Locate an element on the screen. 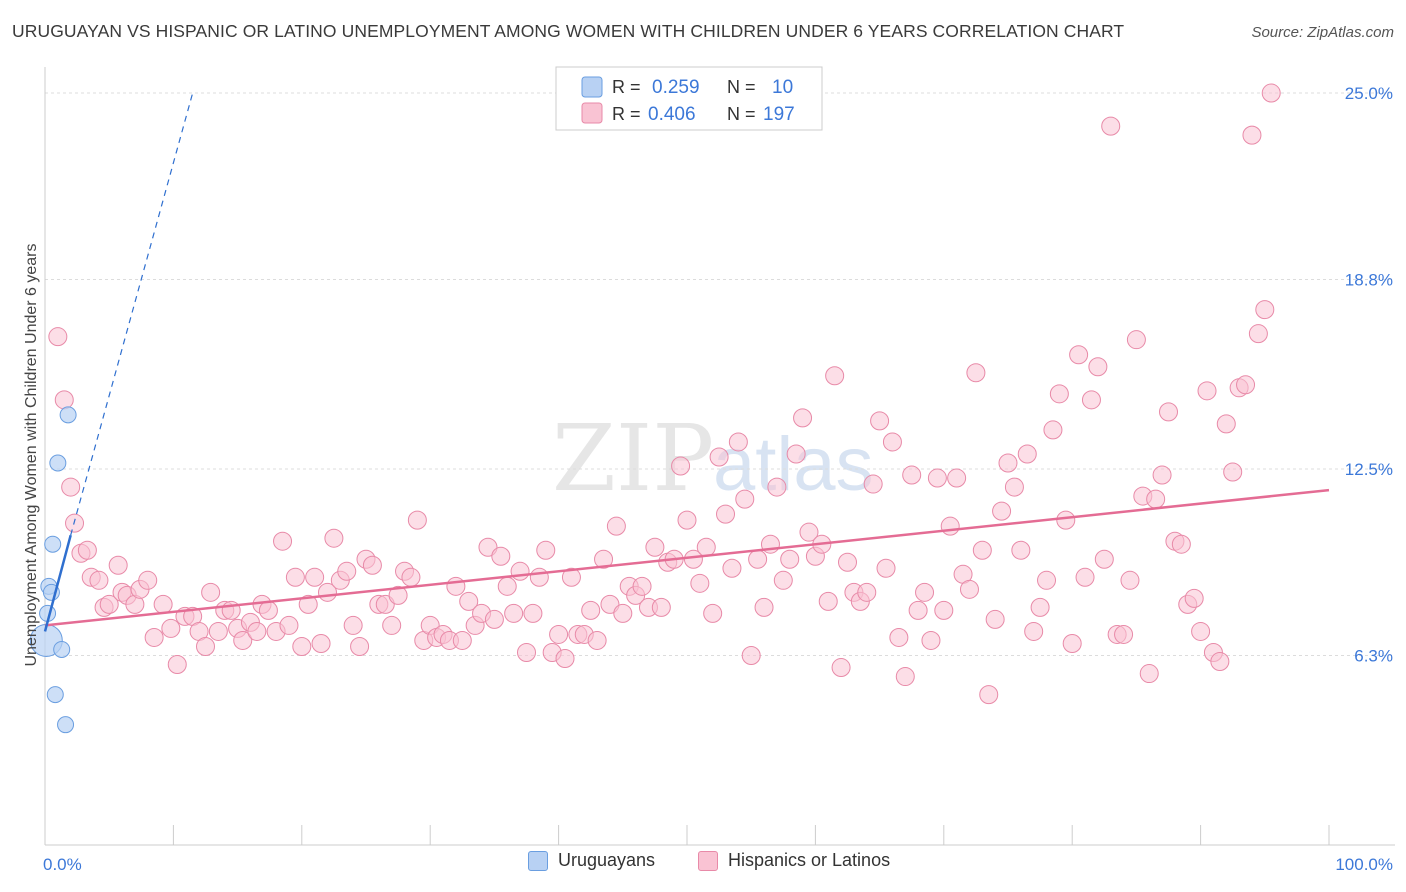 Image resolution: width=1406 pixels, height=892 pixels. y-tick-label: 18.8% is located at coordinates (1369, 280).